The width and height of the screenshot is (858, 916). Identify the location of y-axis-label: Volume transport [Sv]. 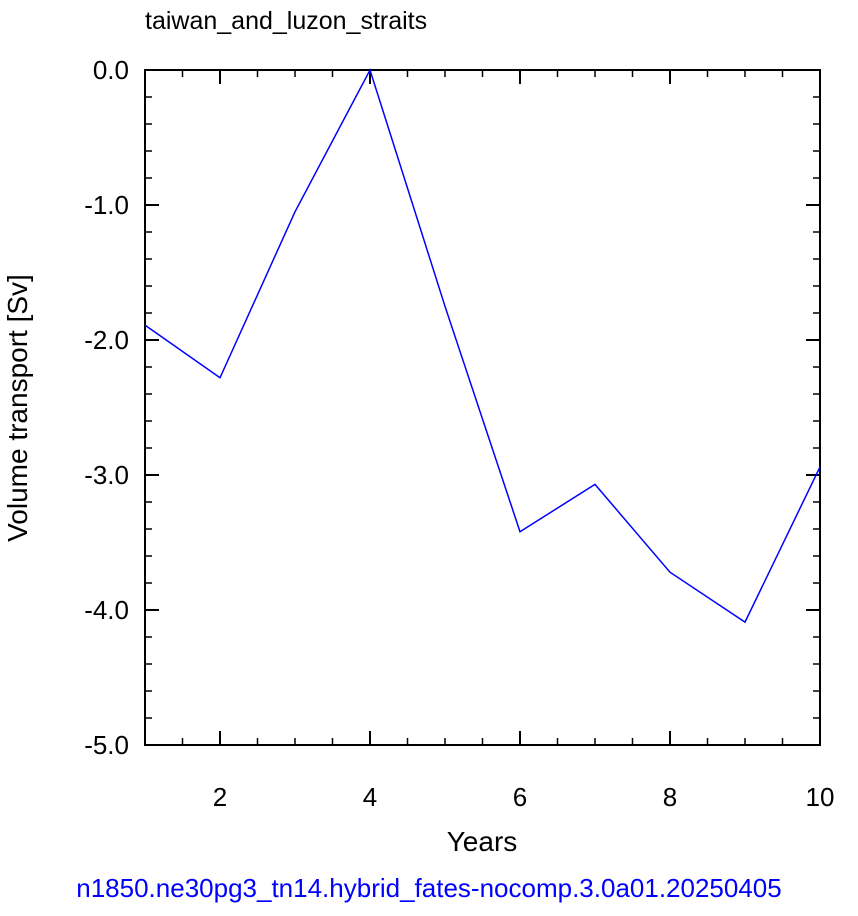
(17, 408).